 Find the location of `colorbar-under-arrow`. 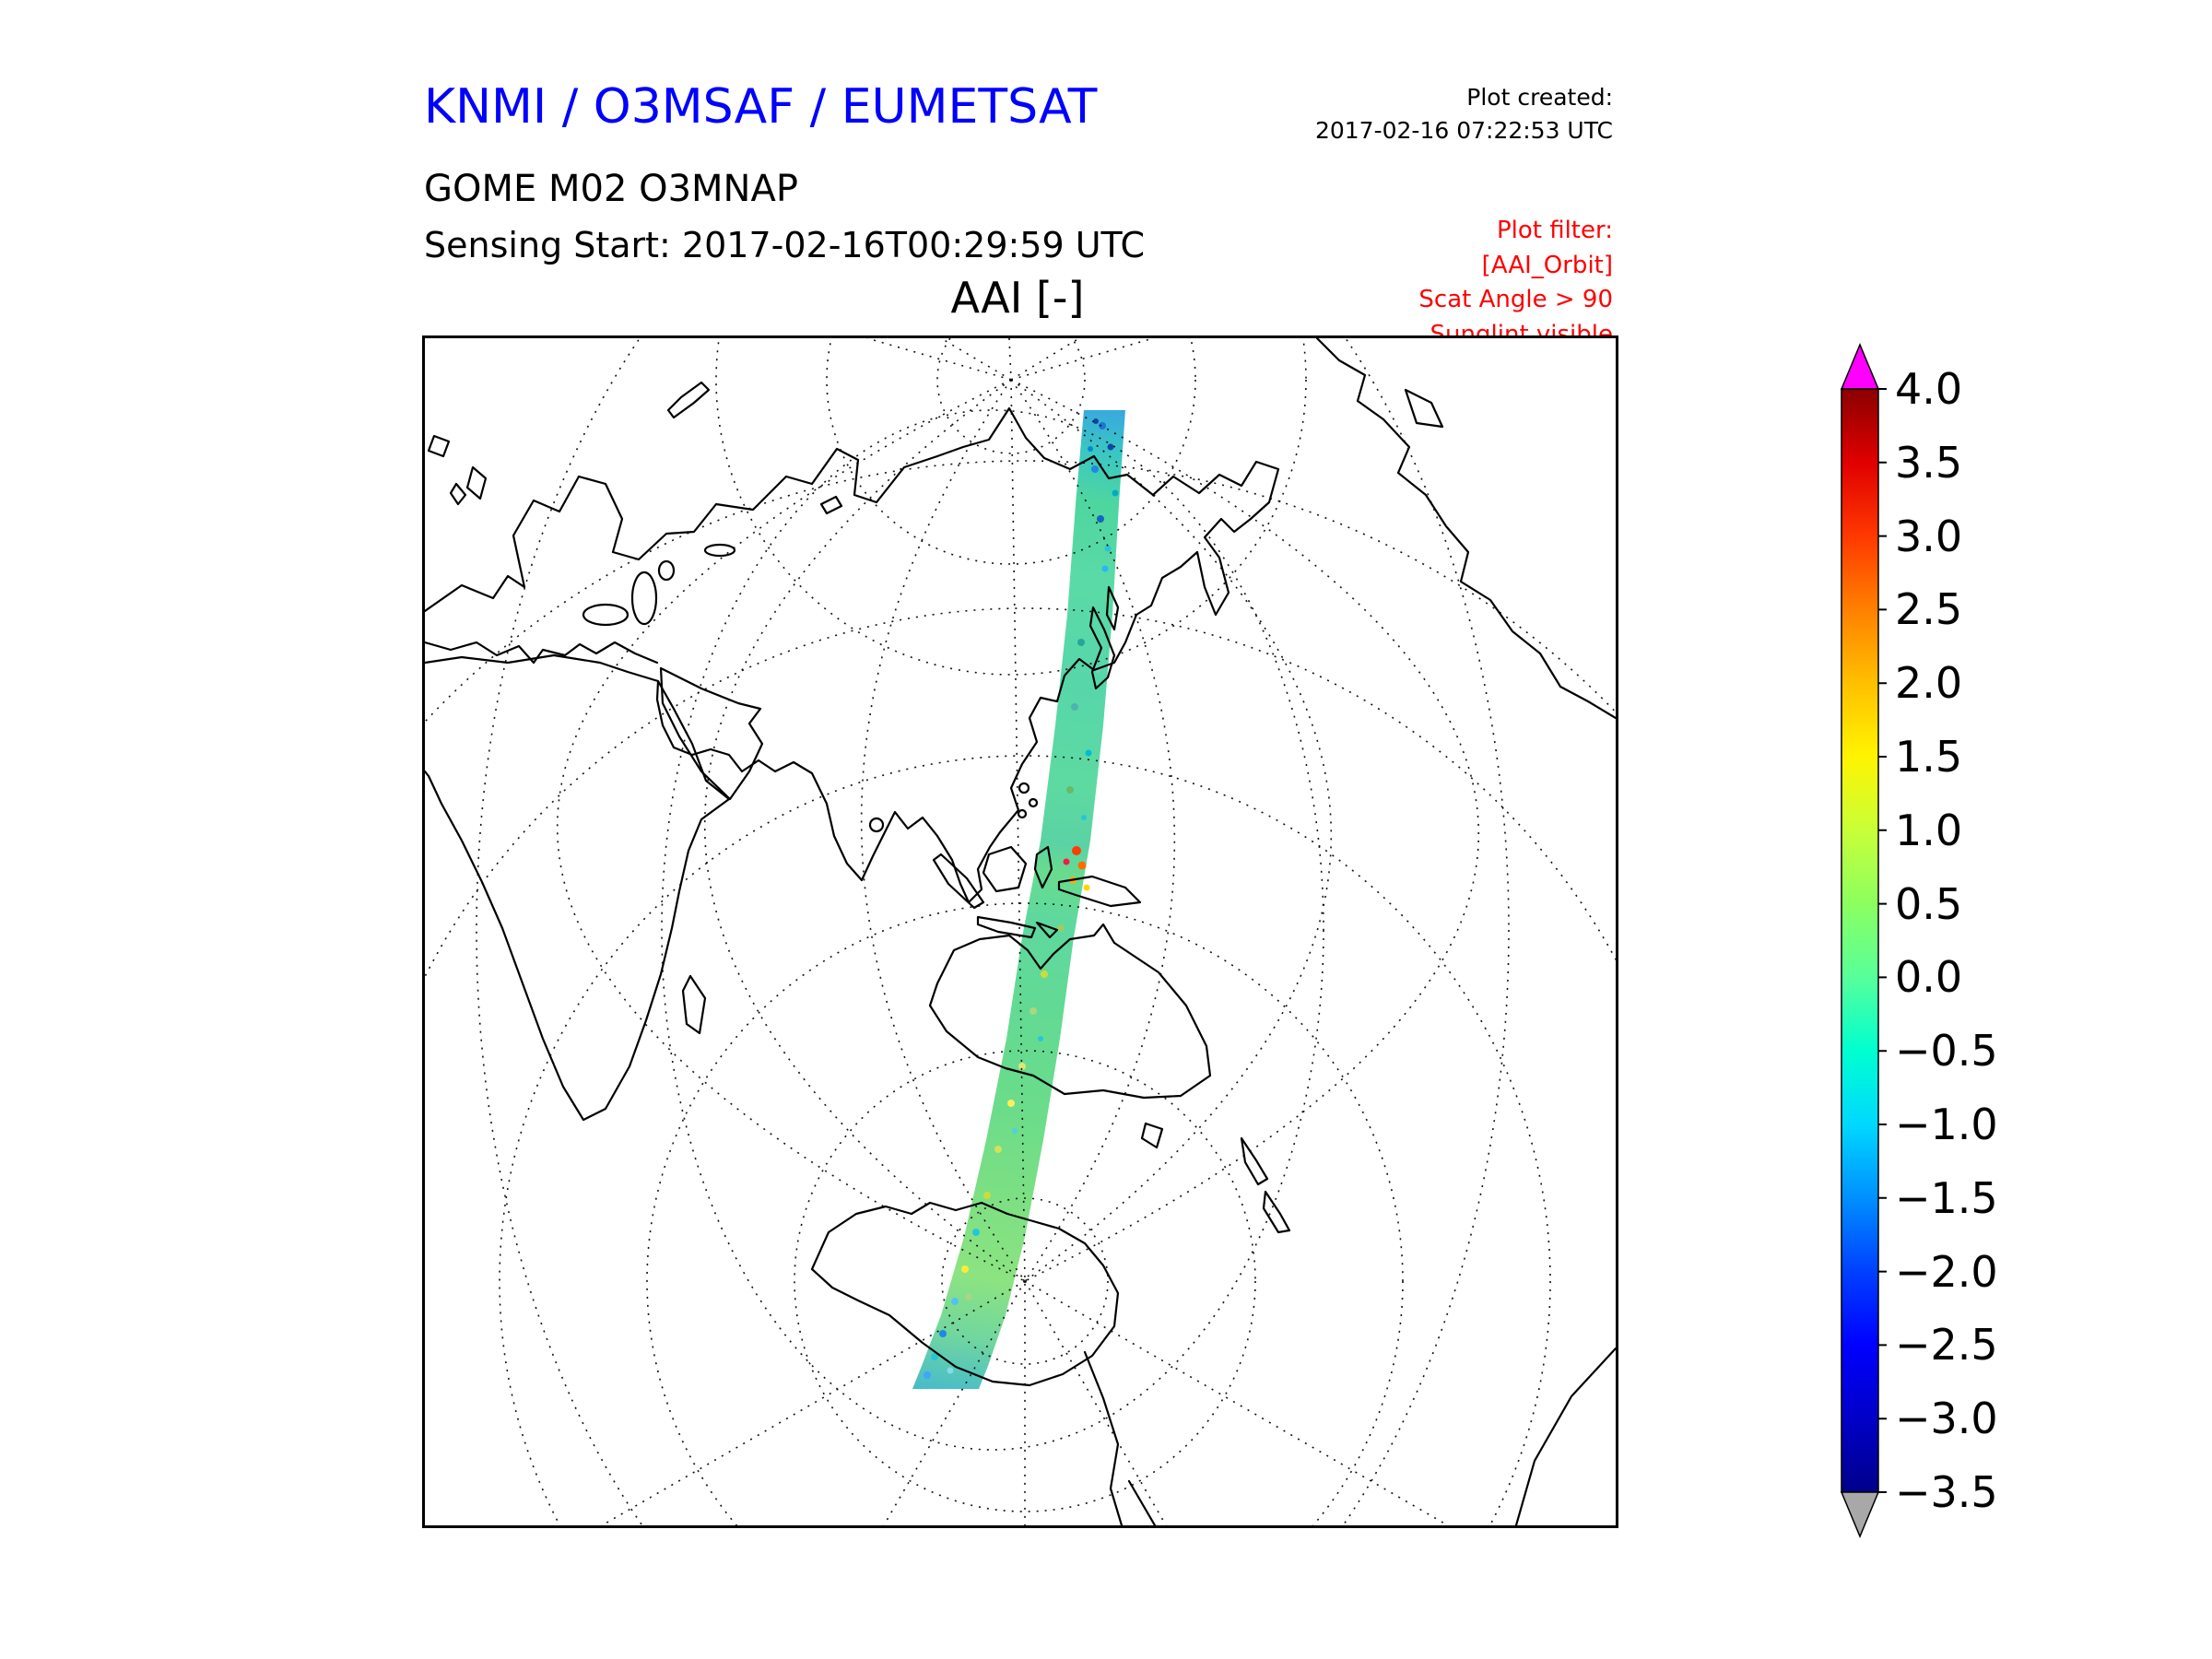

colorbar-under-arrow is located at coordinates (1860, 1514).